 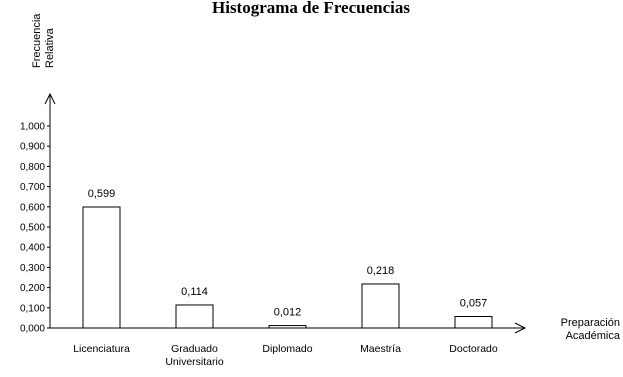 What do you see at coordinates (520, 328) in the screenshot?
I see `x-axis-arrow` at bounding box center [520, 328].